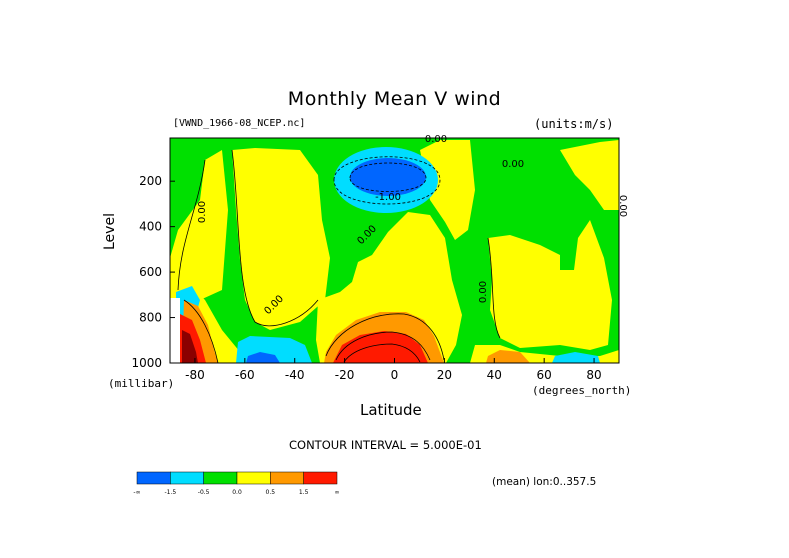 The width and height of the screenshot is (789, 558). Describe the element at coordinates (150, 227) in the screenshot. I see `y-tick-label: 400` at that location.